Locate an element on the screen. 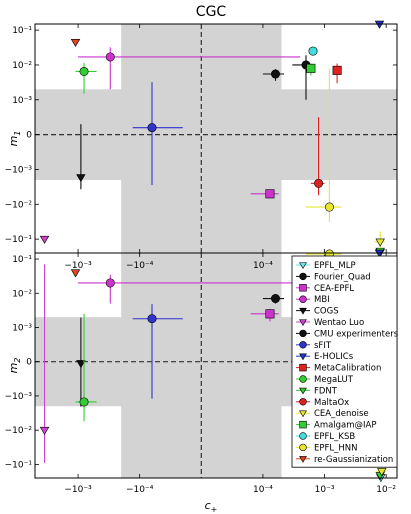 This screenshot has width=411, height=514. y-axis-label-sub: 2 is located at coordinates (17, 360).